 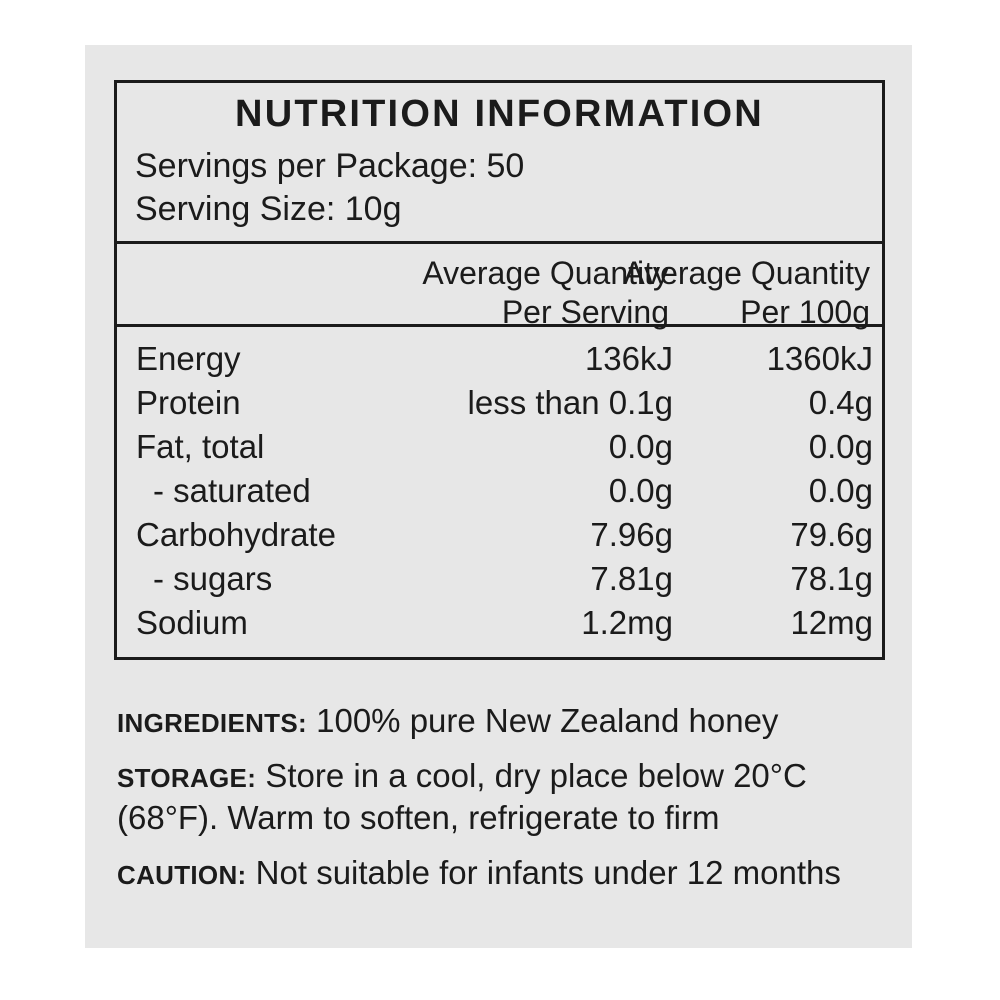 I want to click on nutrient-name: - sugars, so click(x=213, y=578).